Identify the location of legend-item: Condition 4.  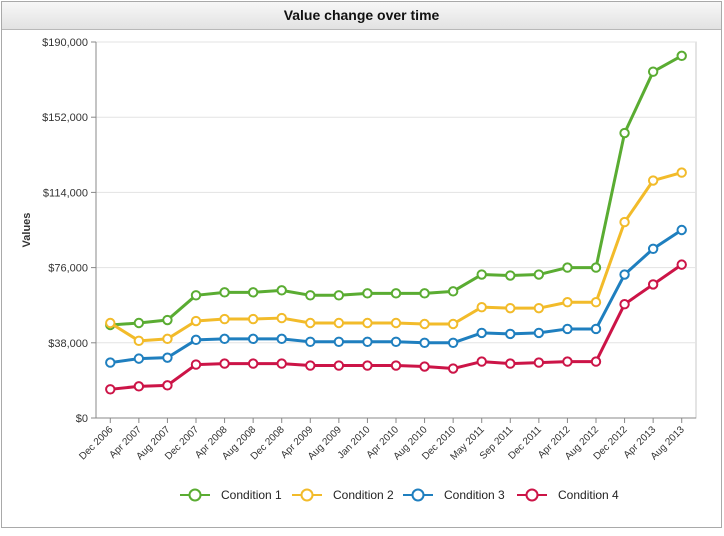
(568, 495).